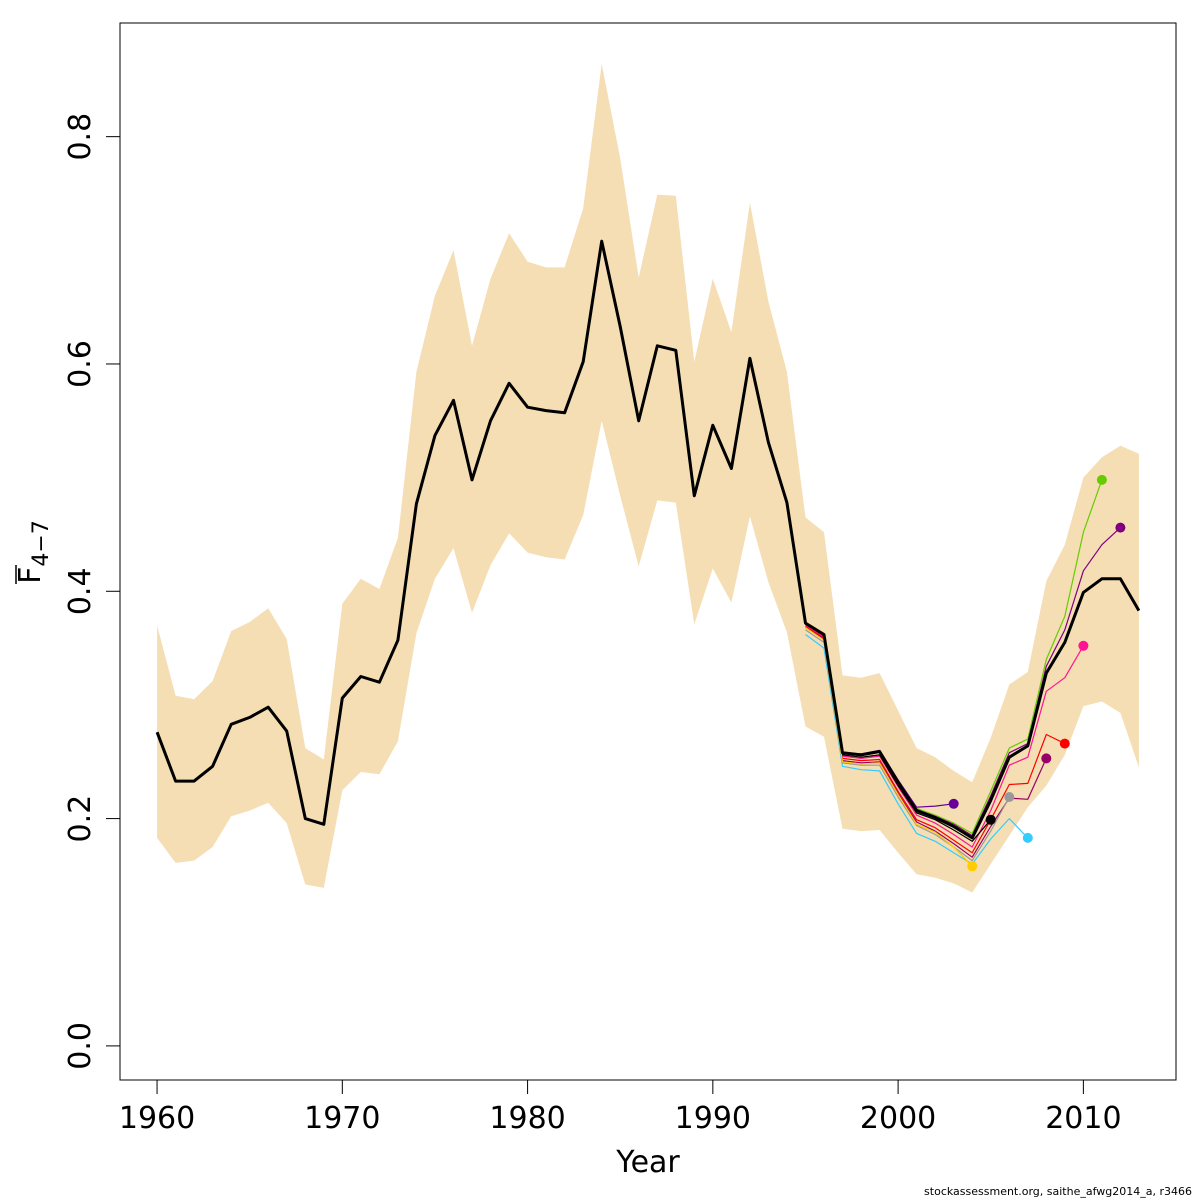  Describe the element at coordinates (647, 1162) in the screenshot. I see `x-axis-title: Year` at that location.